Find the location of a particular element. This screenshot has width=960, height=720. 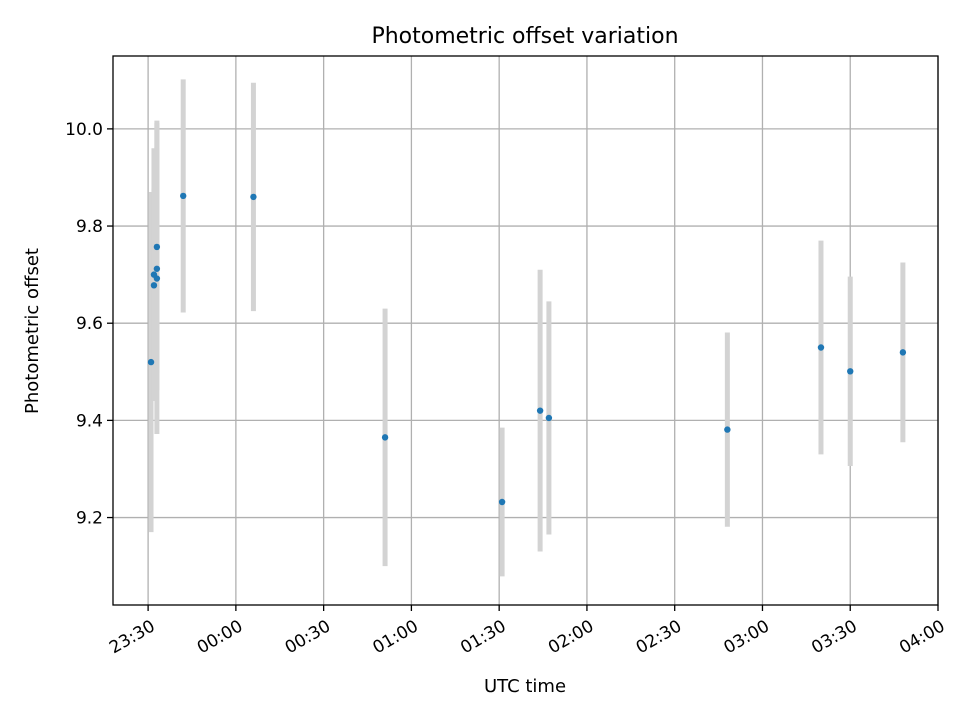

x-tick-label: 01:00 is located at coordinates (395, 637).